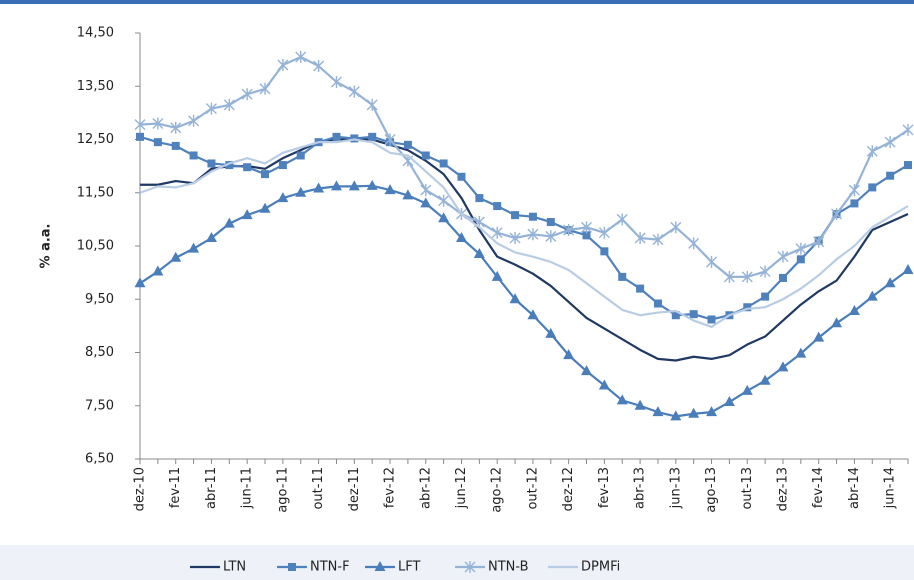 The width and height of the screenshot is (914, 580). What do you see at coordinates (99, 352) in the screenshot?
I see `y-tick-label: 8,50` at bounding box center [99, 352].